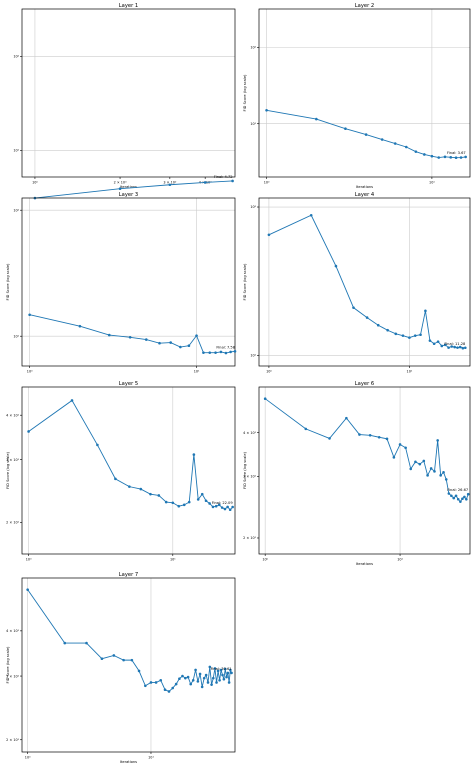 The image size is (474, 763). Describe the element at coordinates (12, 460) in the screenshot. I see `y-tick-label: 3 × 10¹` at that location.